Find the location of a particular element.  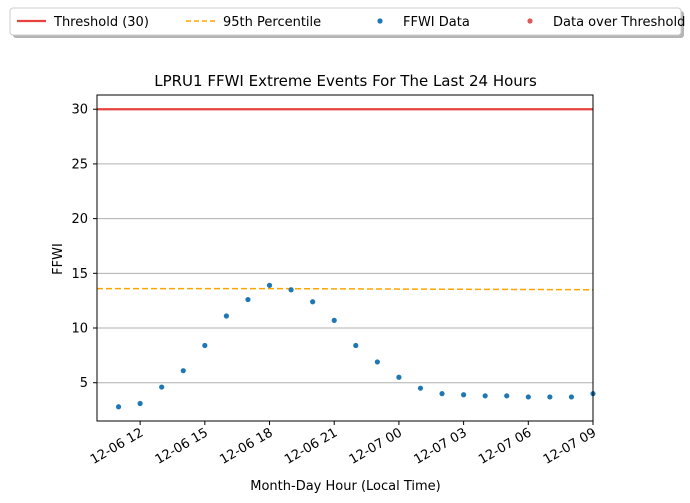

x-tick-label: 12-06 12 is located at coordinates (117, 446).